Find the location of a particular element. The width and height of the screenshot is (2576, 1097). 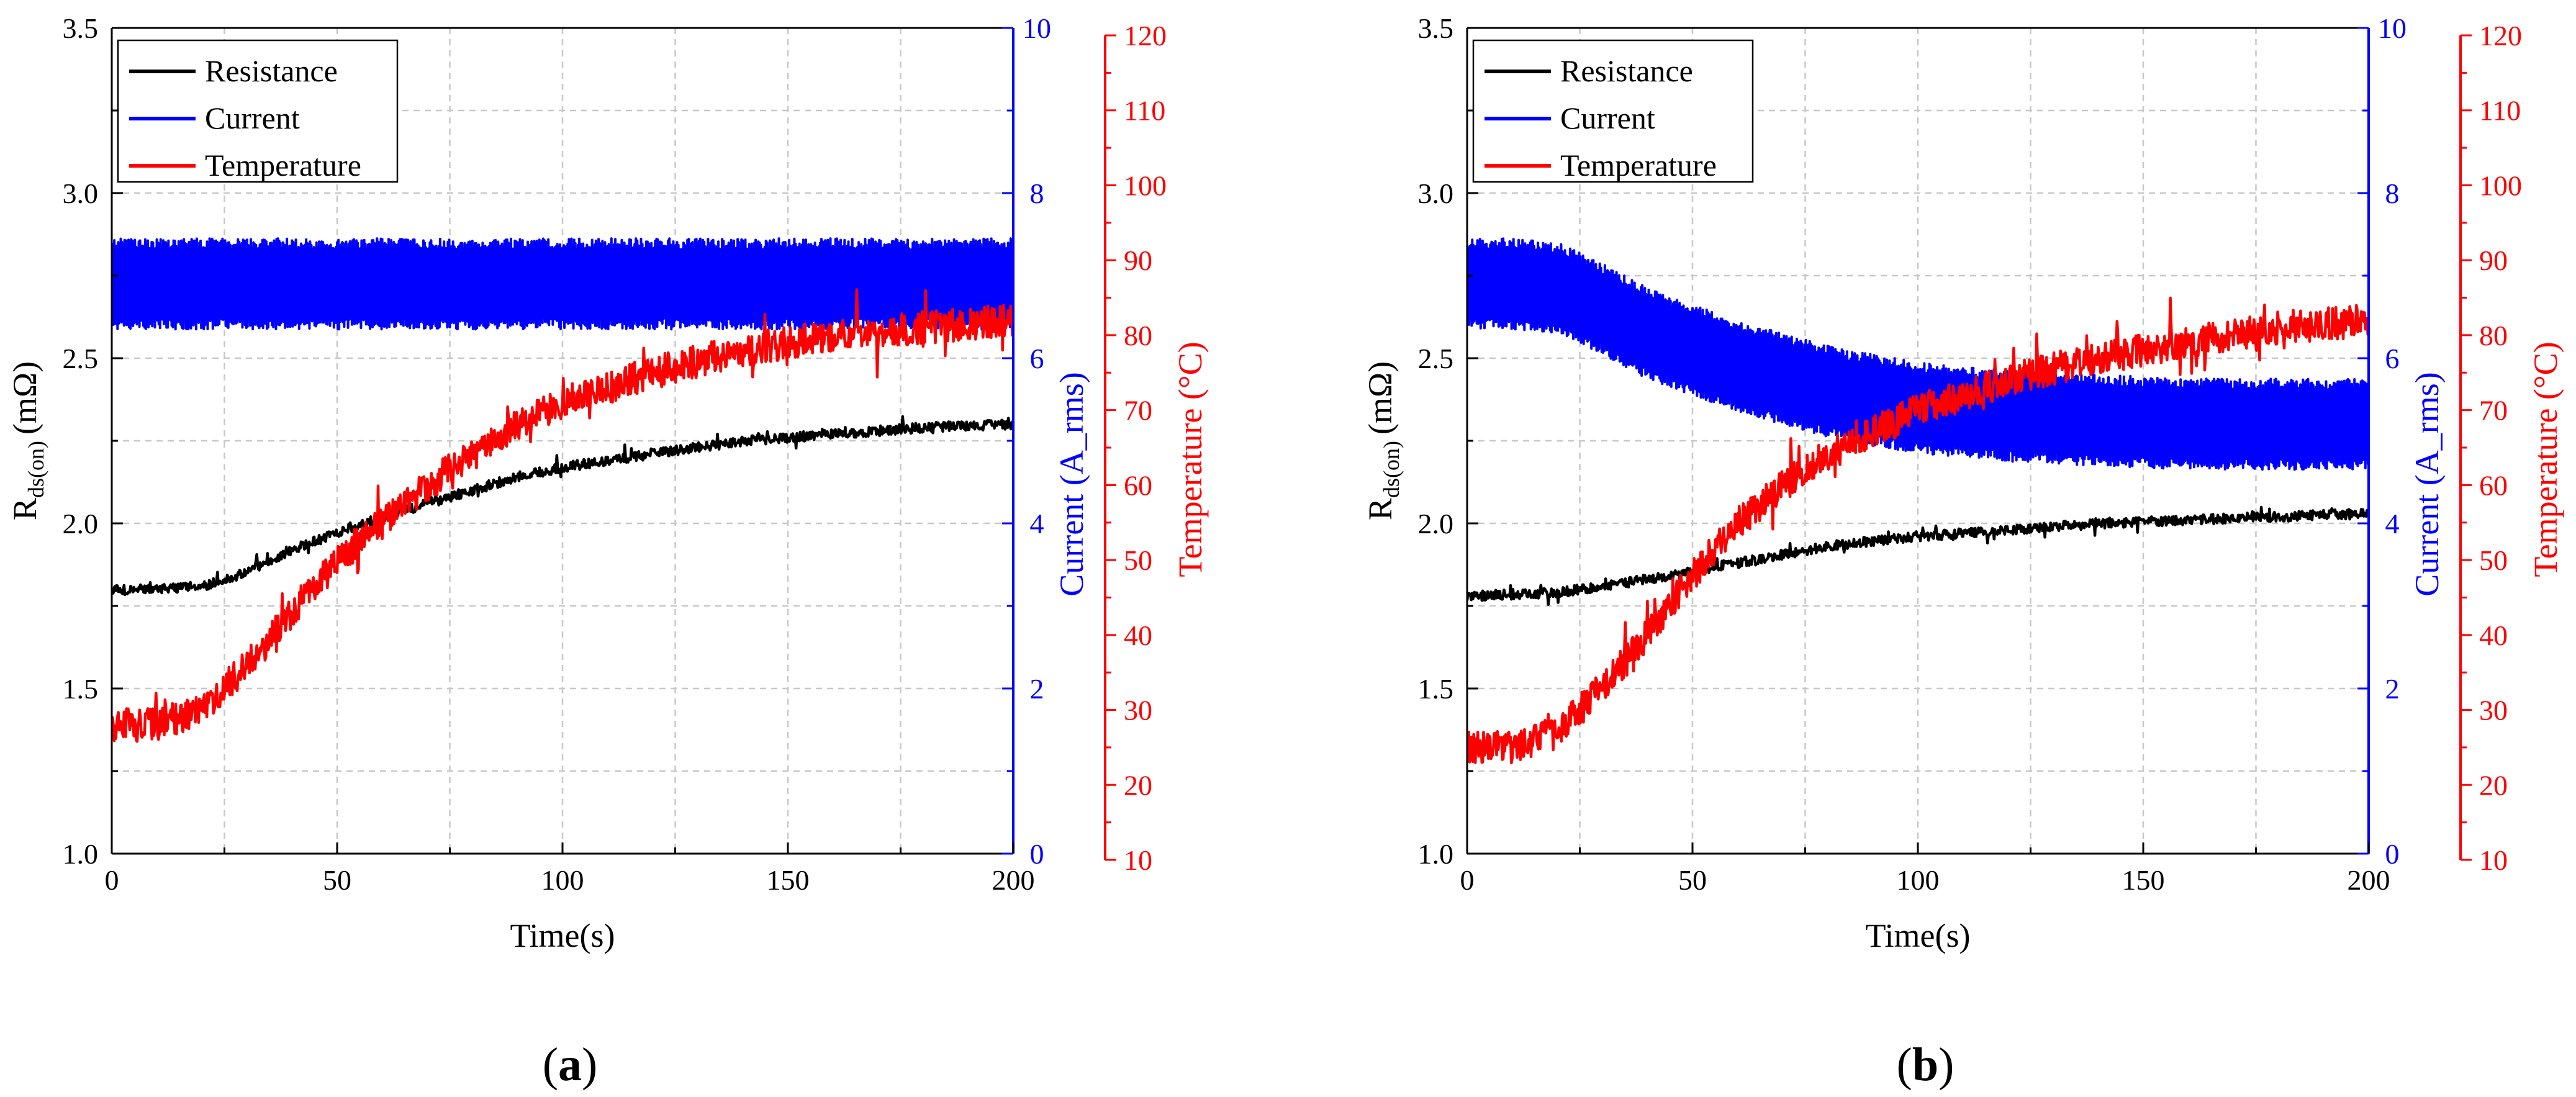

panel-label: (a) is located at coordinates (570, 1065).